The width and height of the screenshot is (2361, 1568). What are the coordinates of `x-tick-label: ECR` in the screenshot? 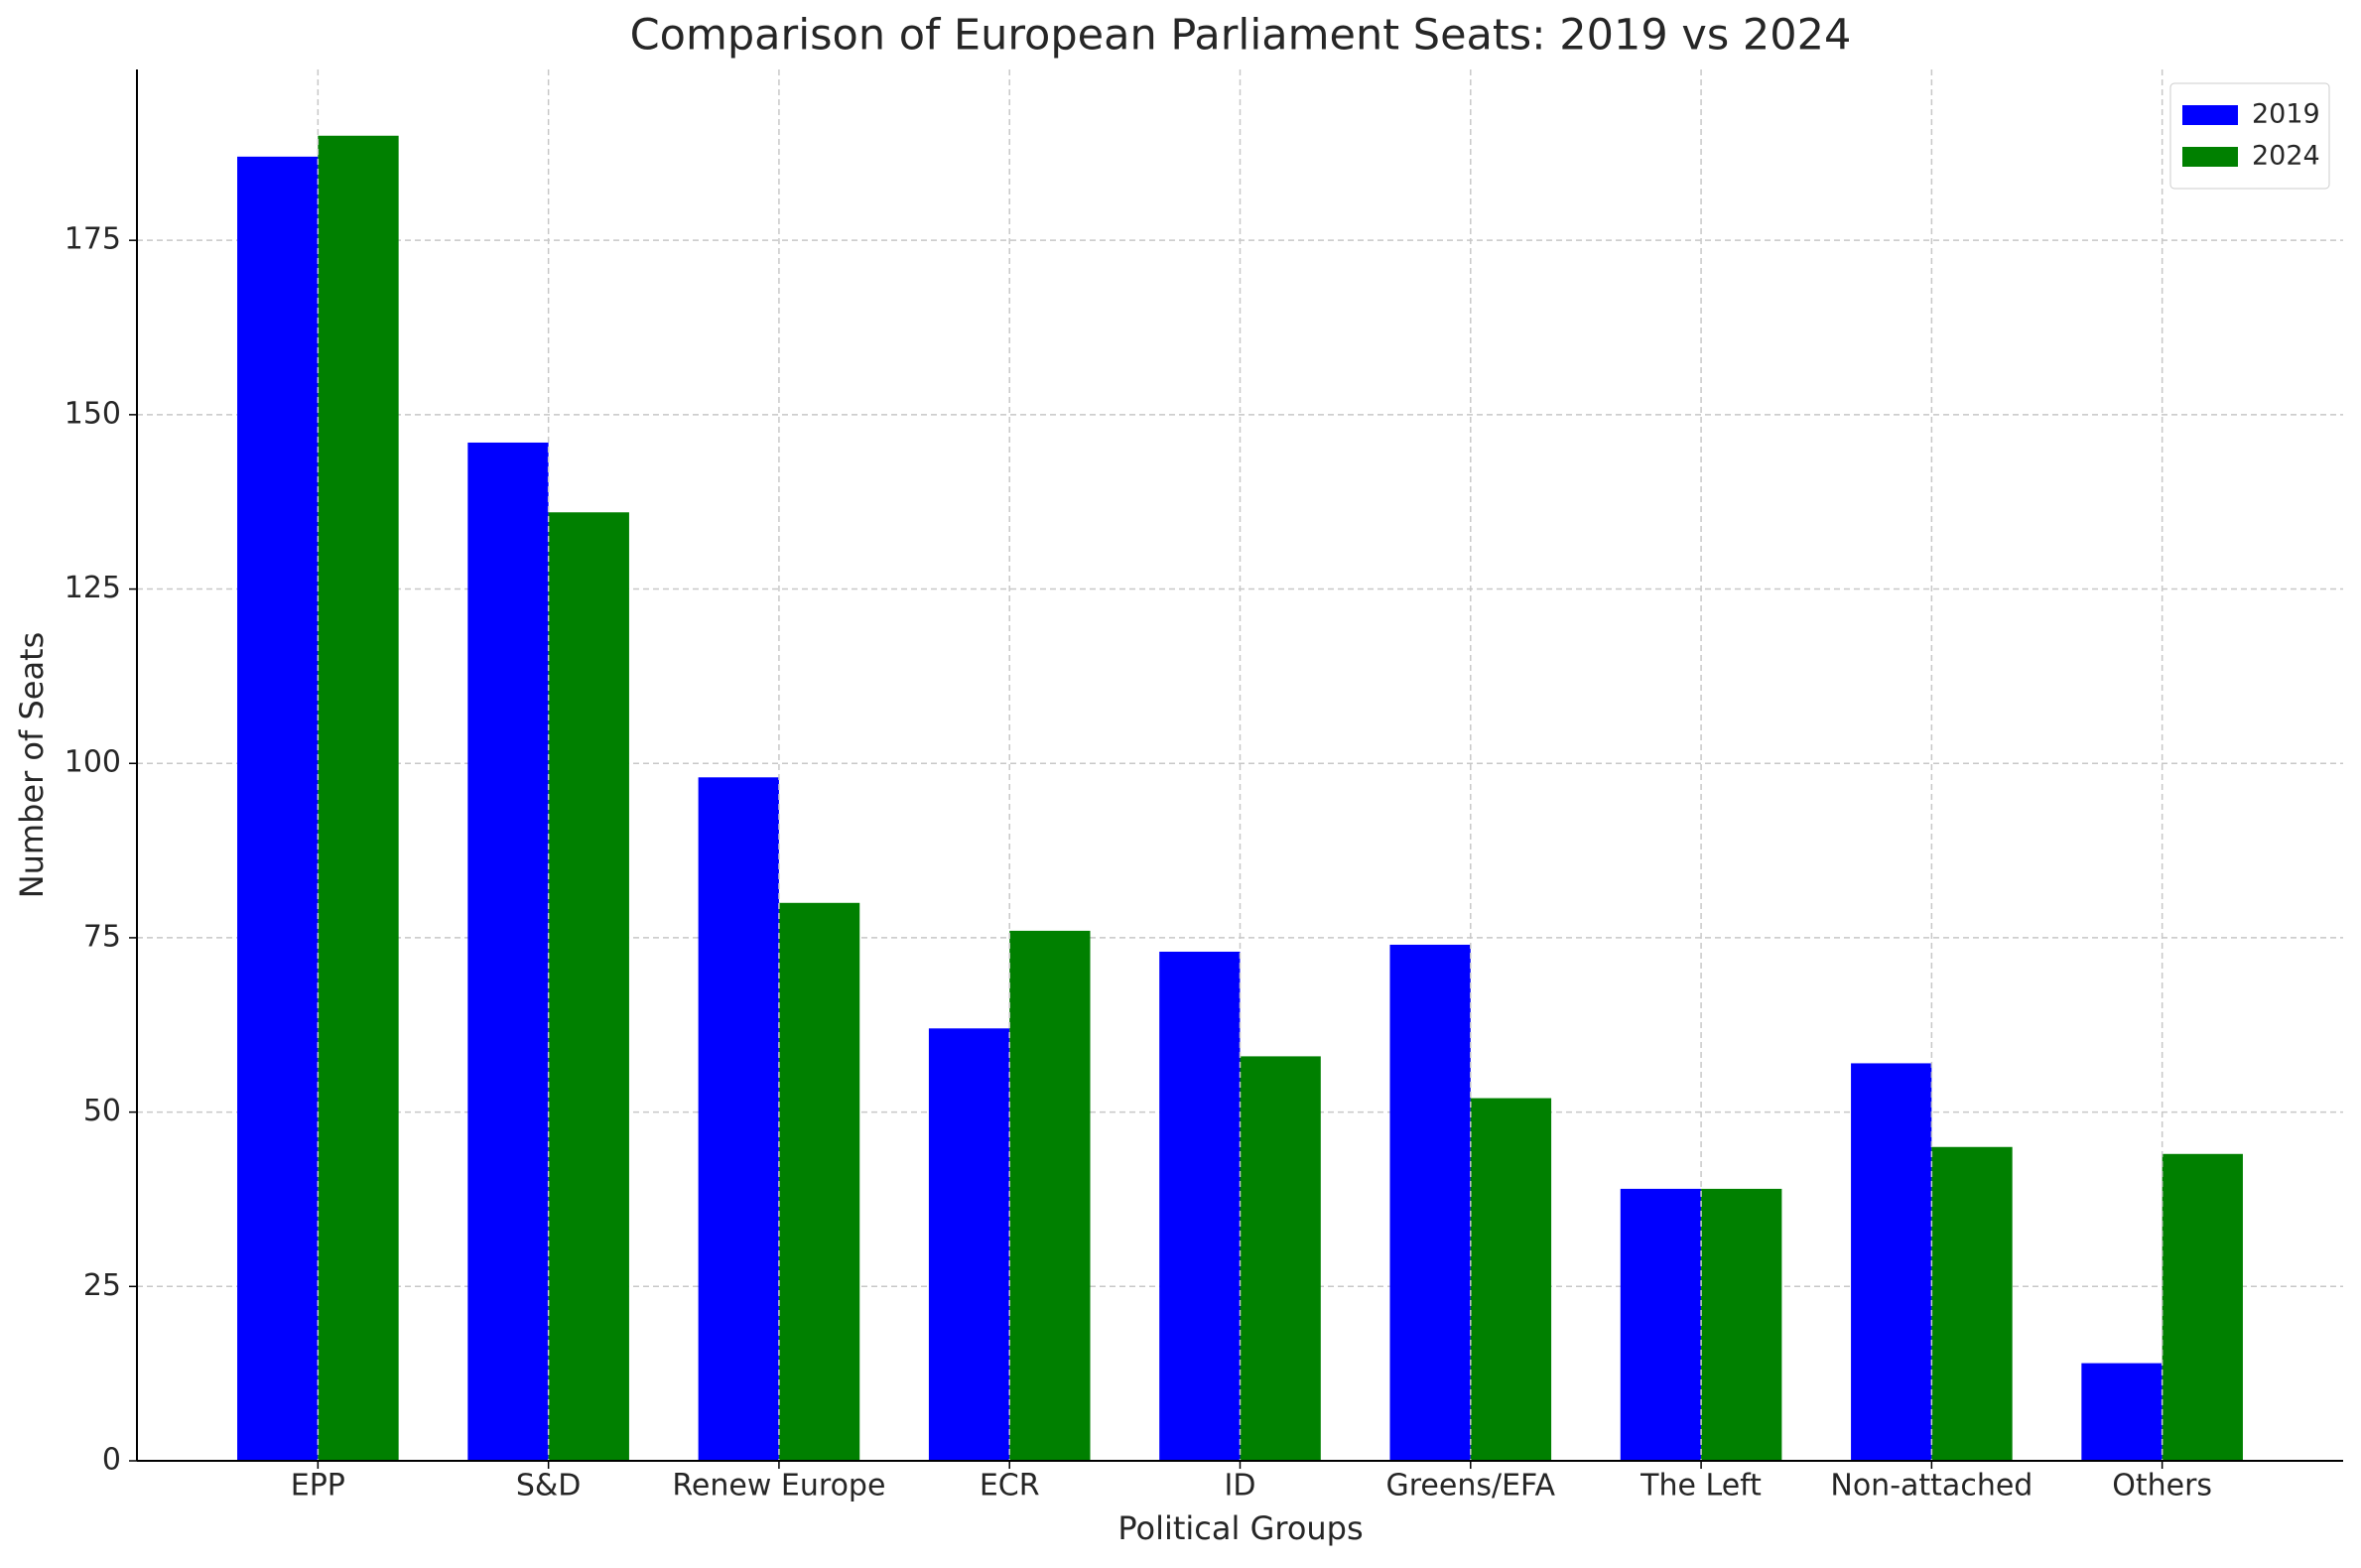 It's located at (1010, 1486).